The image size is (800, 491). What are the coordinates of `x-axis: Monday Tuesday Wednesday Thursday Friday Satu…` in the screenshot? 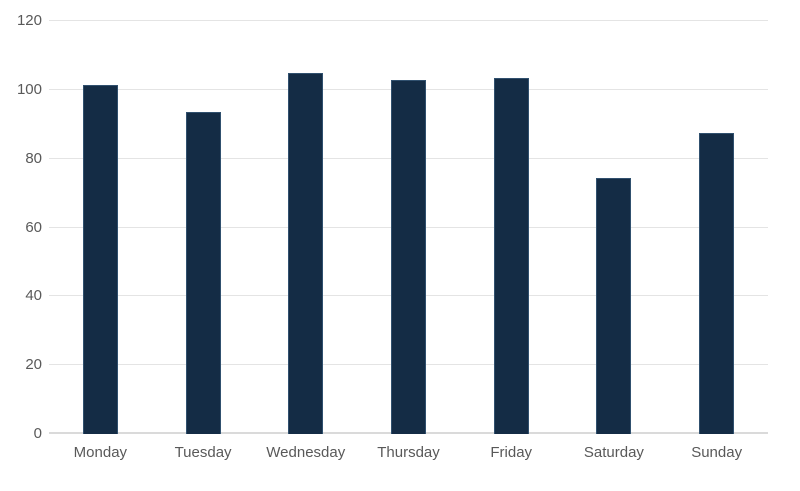 It's located at (408, 454).